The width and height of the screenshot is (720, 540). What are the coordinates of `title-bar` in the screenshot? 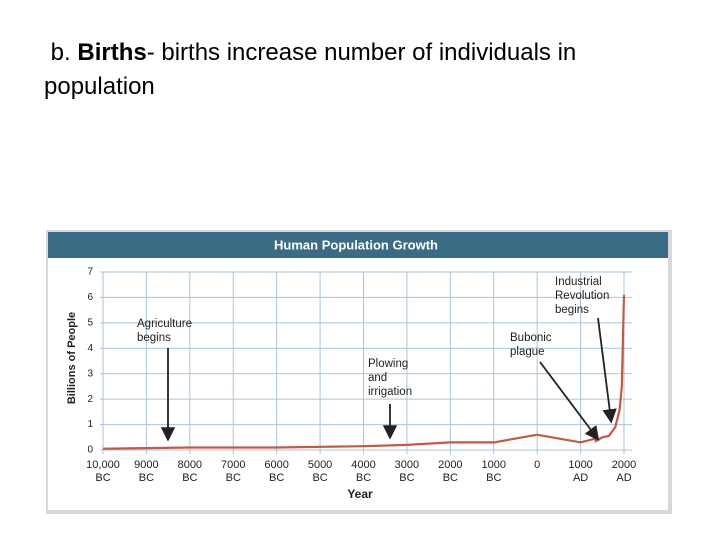 It's located at (358, 245).